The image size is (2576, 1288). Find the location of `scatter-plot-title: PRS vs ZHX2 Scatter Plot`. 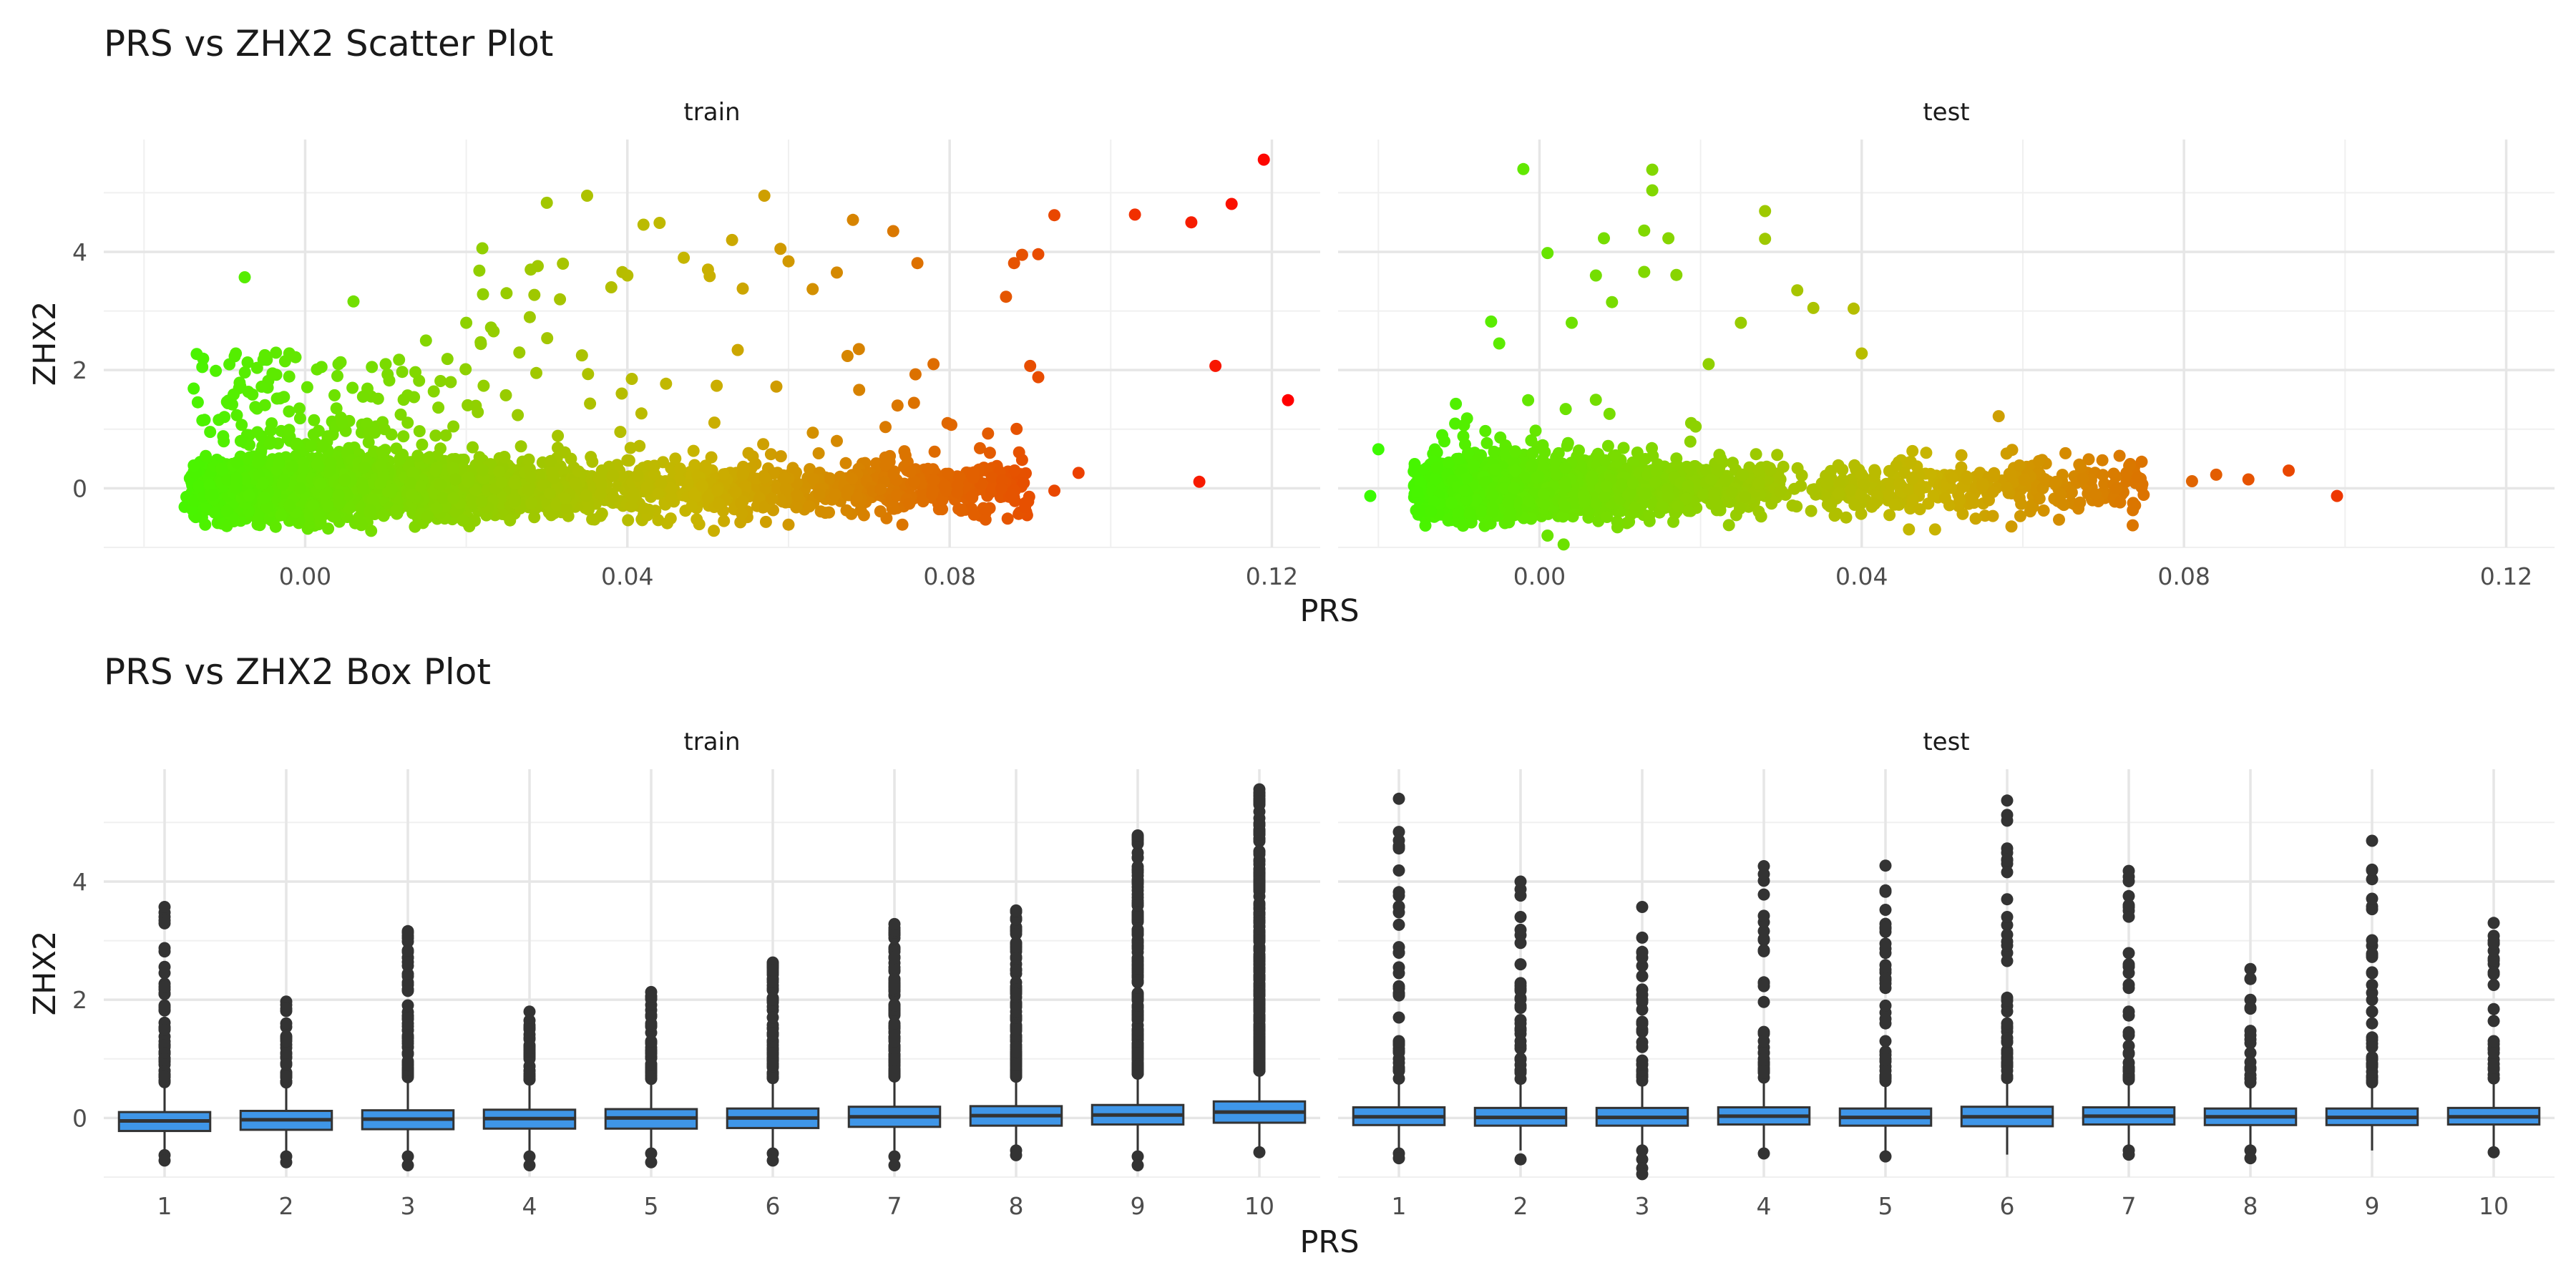

scatter-plot-title: PRS vs ZHX2 Scatter Plot is located at coordinates (329, 43).